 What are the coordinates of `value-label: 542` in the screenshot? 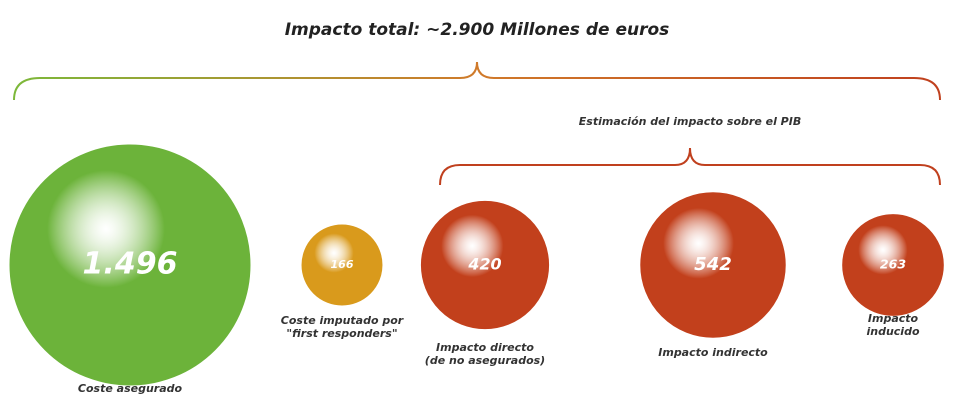 It's located at (713, 264).